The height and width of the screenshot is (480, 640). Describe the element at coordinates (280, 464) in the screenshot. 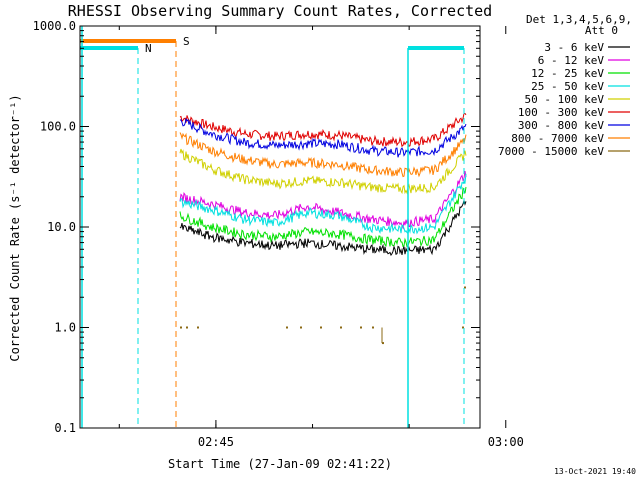

I see `x-axis-label: Start Time (27-Jan-09 02:41:22)` at that location.